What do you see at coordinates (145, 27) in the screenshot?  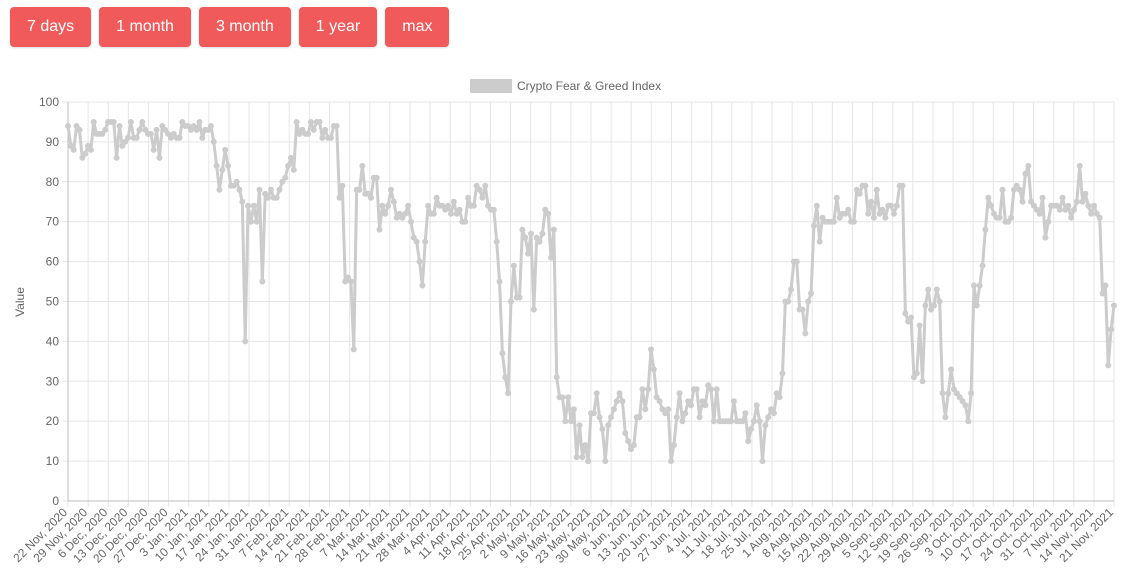 I see `range-1-month-button: 1 month` at bounding box center [145, 27].